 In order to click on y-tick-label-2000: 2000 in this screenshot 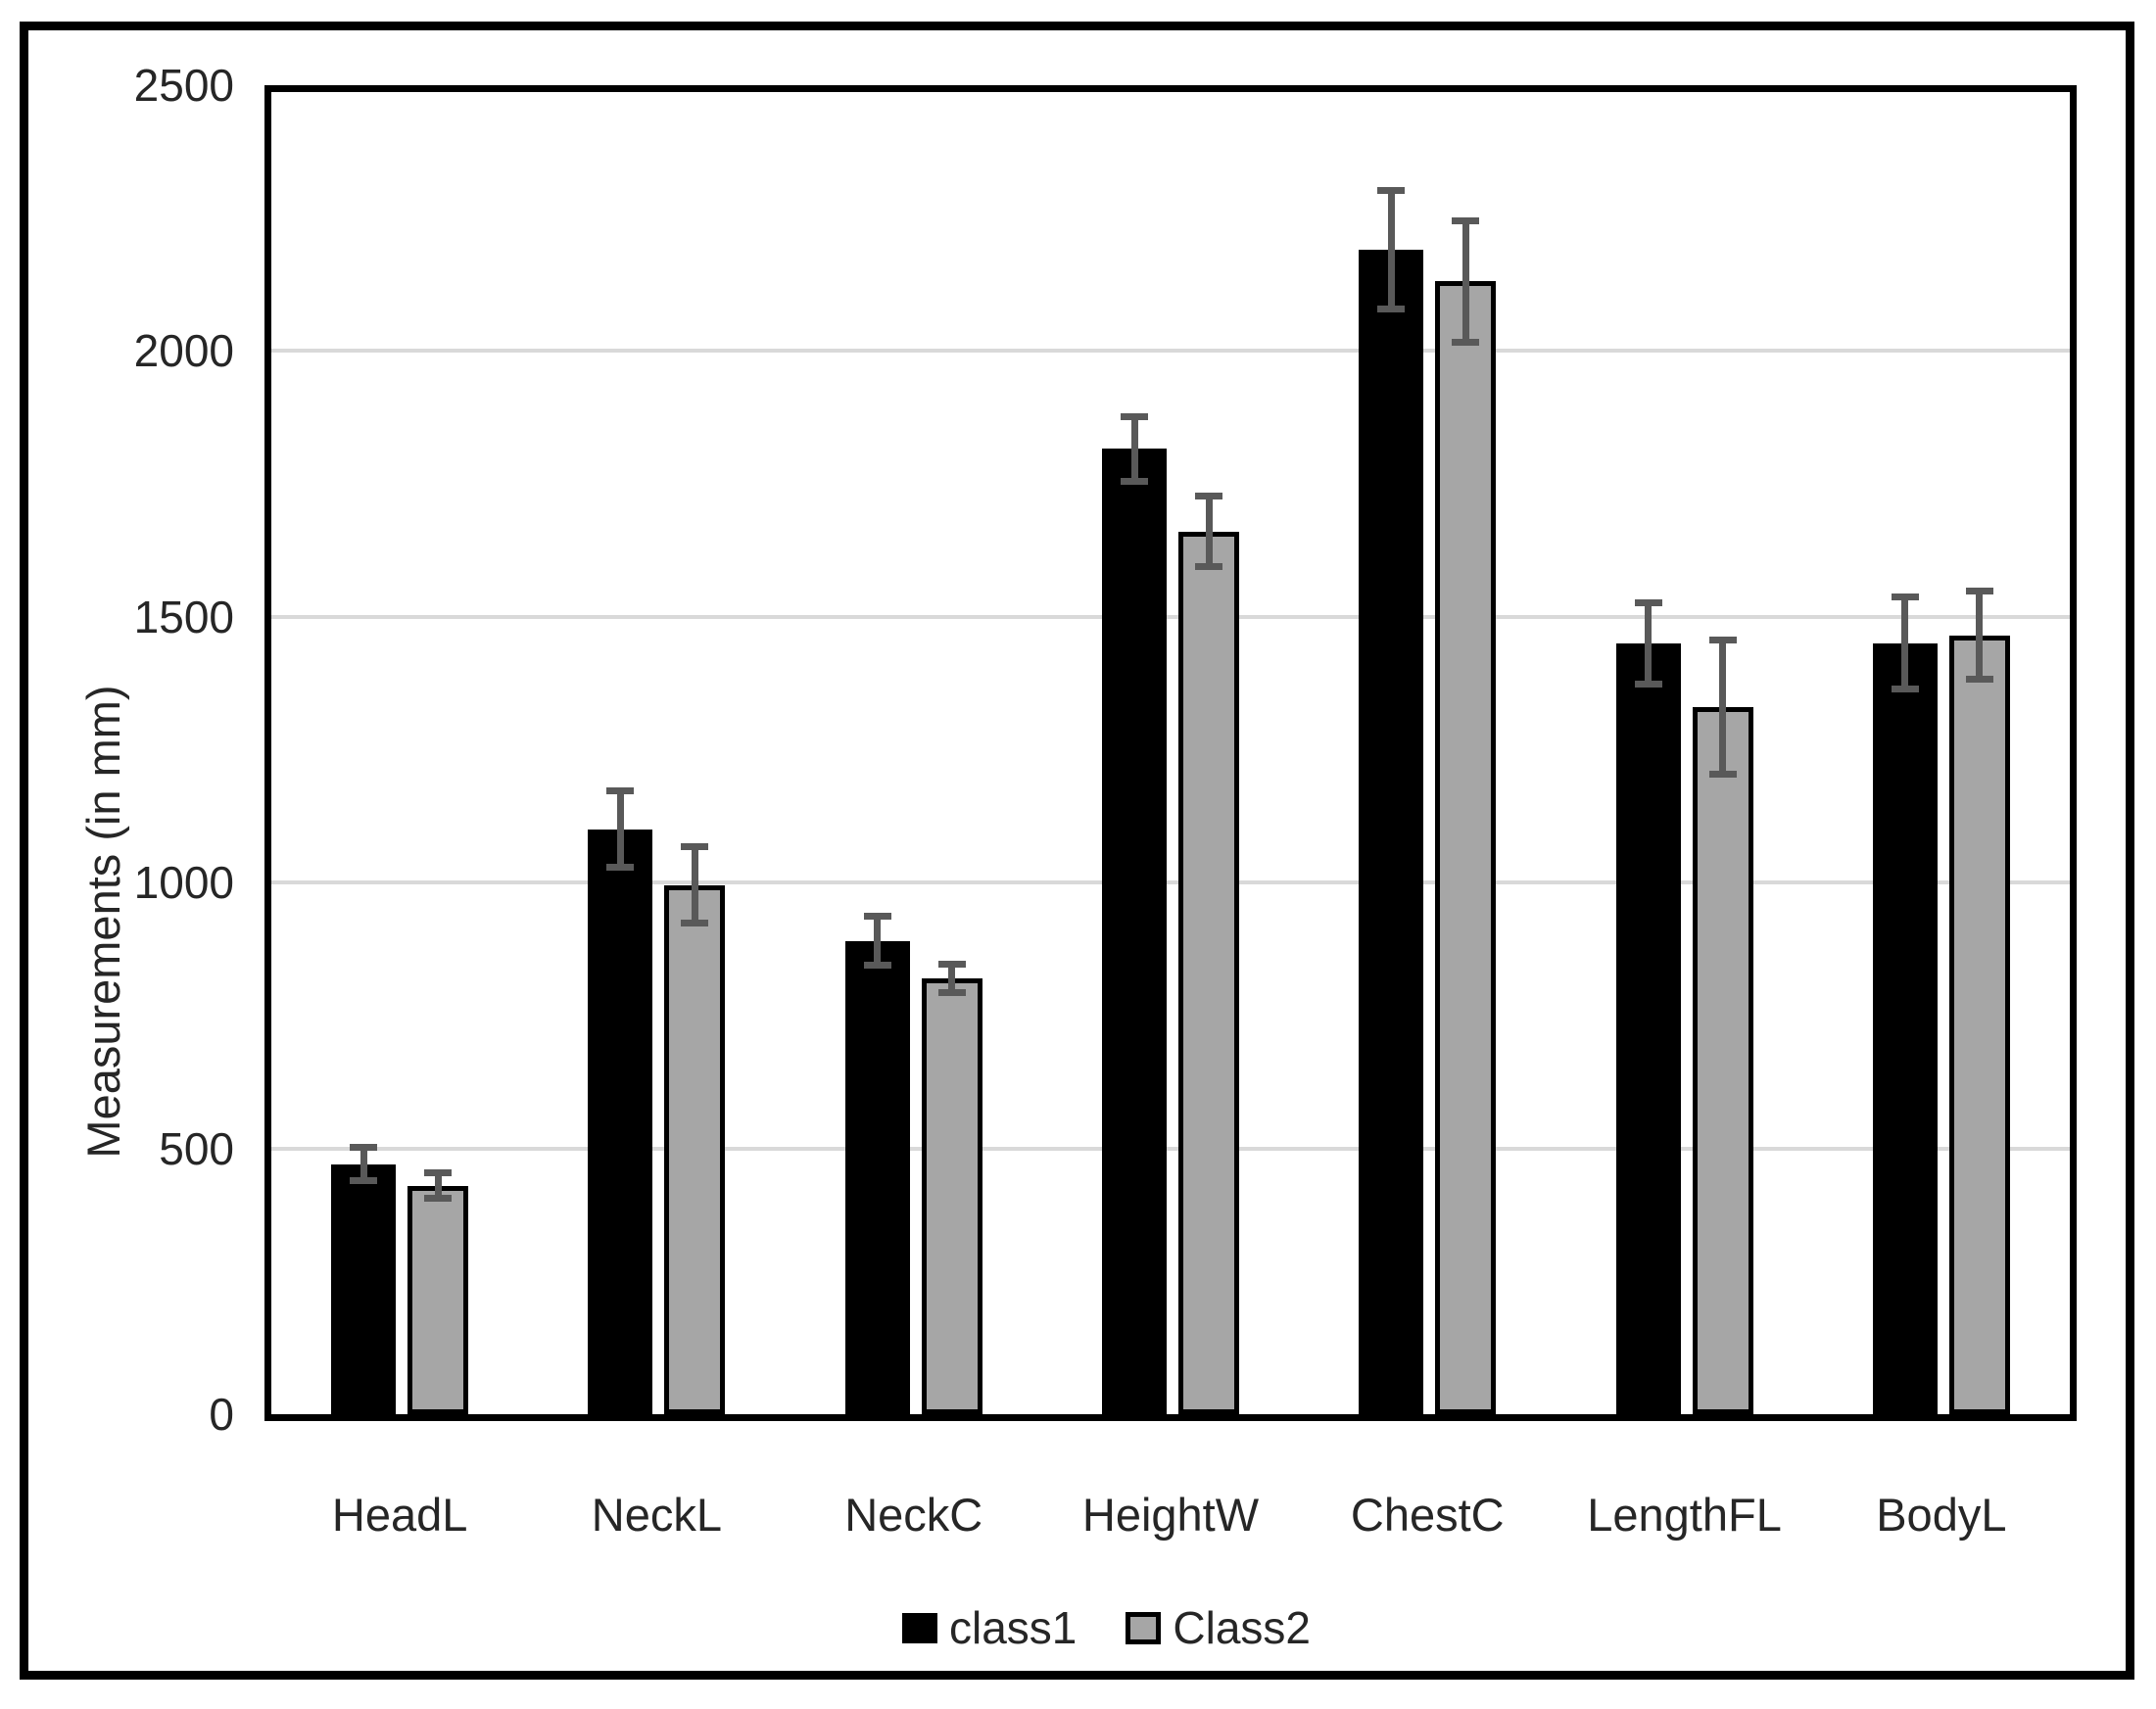, I will do `click(183, 350)`.